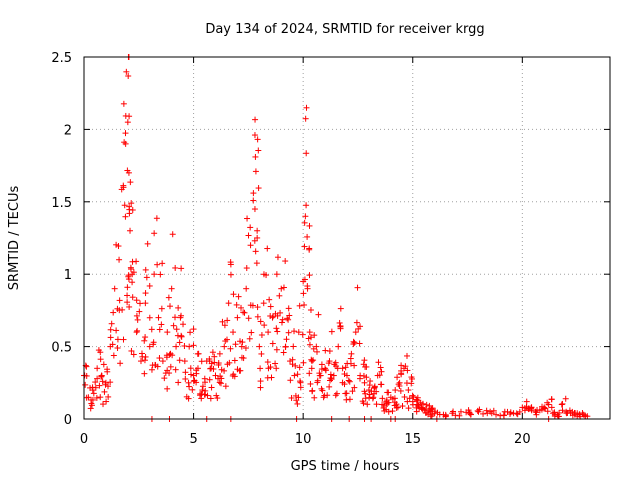  Describe the element at coordinates (193, 439) in the screenshot. I see `x-tick-label: 5` at that location.